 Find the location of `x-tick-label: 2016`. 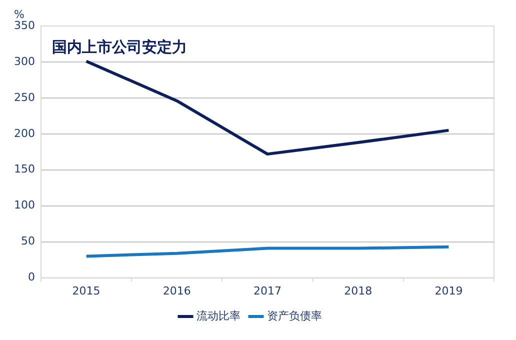

x-tick-label: 2016 is located at coordinates (176, 291).